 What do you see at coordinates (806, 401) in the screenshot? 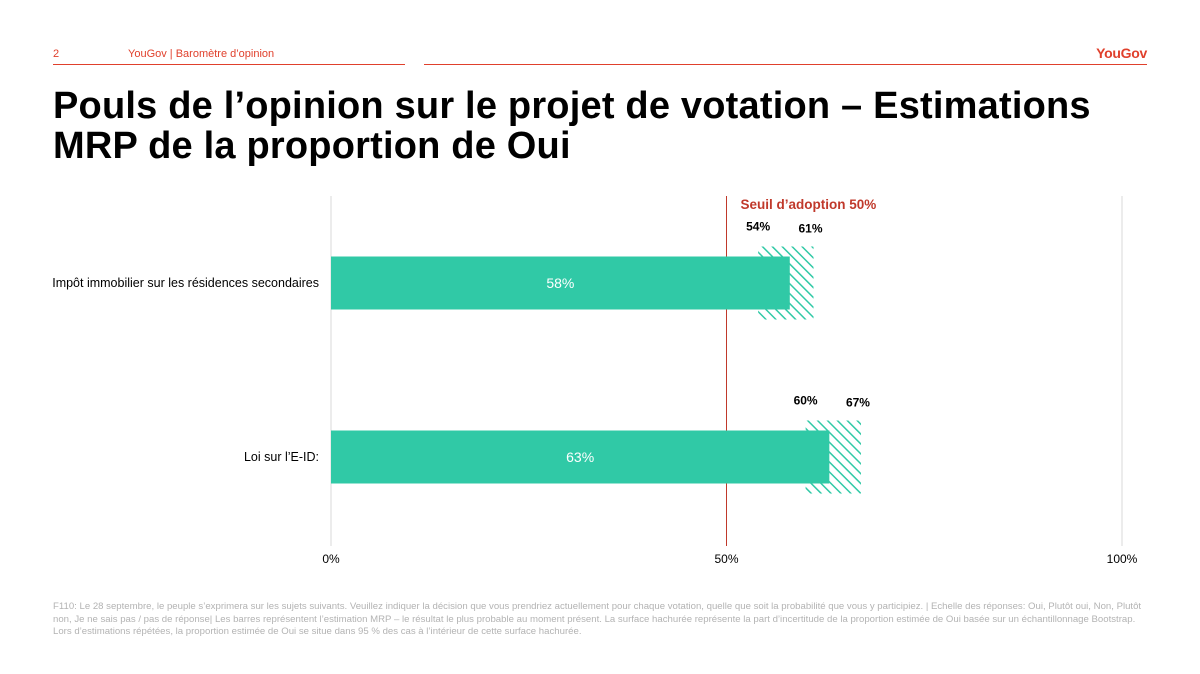
I see `interval-low-label: 60%` at bounding box center [806, 401].